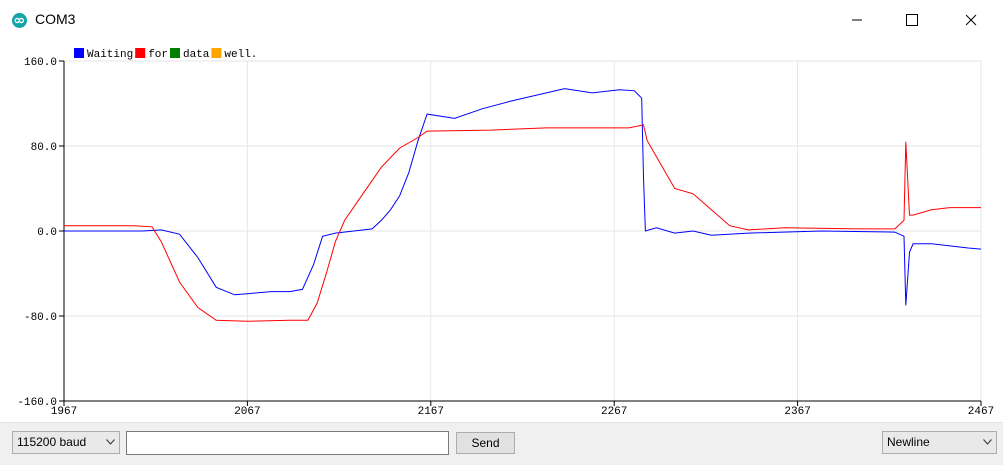 The image size is (1003, 465). I want to click on x-tick-label: 2267, so click(614, 412).